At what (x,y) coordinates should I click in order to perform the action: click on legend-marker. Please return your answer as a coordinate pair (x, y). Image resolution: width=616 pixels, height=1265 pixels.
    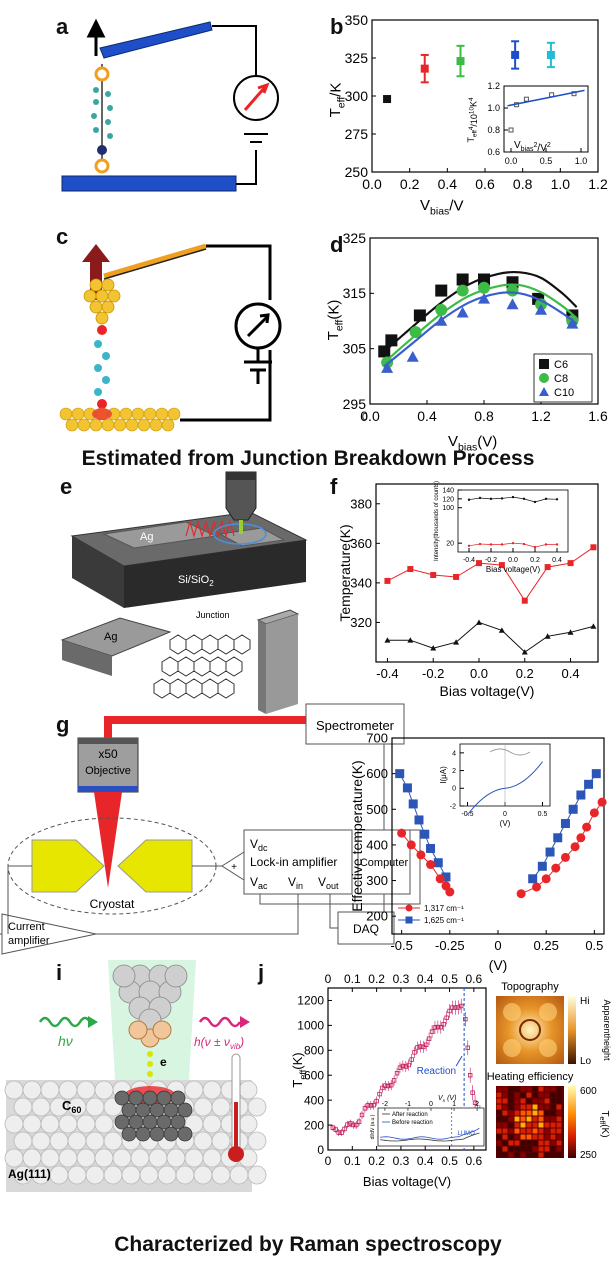
    Looking at the image, I should click on (409, 920).